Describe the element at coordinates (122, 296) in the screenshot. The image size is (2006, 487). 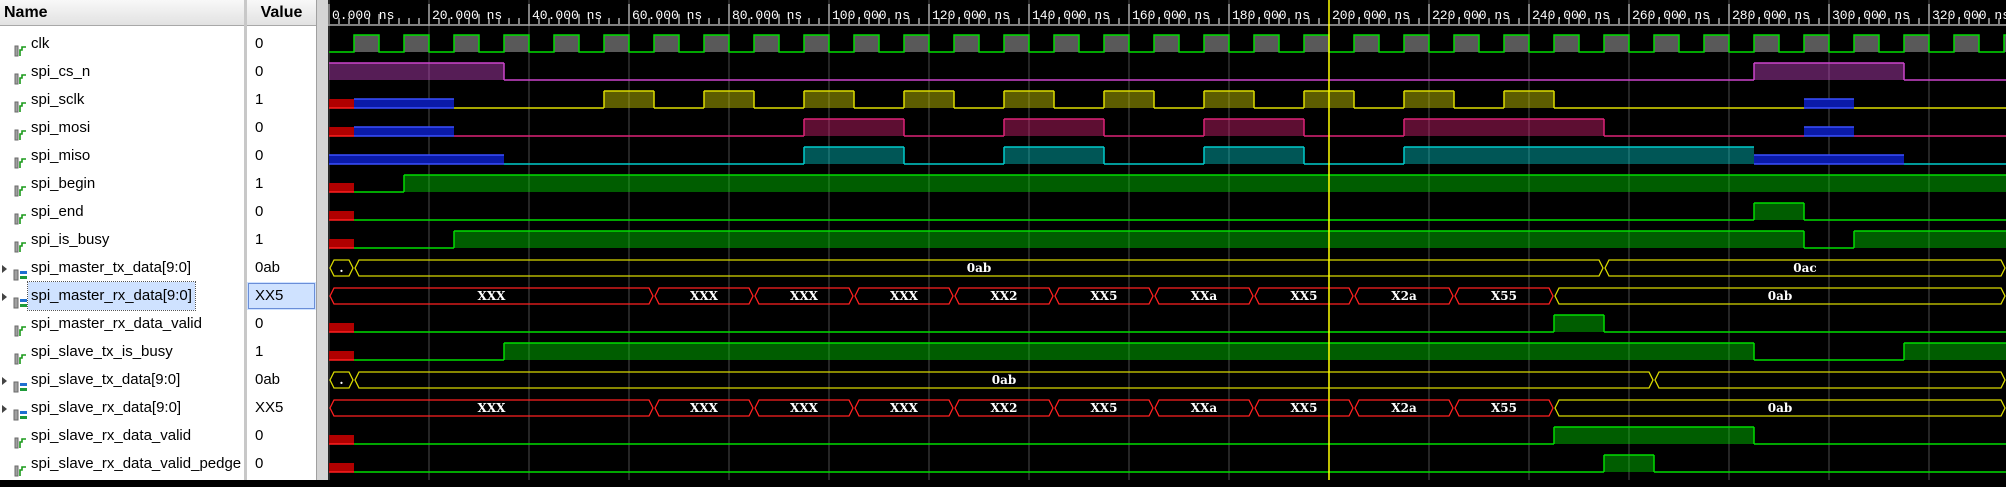
I see `signal-row-spi-master-rx-data: spi_master_rx_data[9:0]` at that location.